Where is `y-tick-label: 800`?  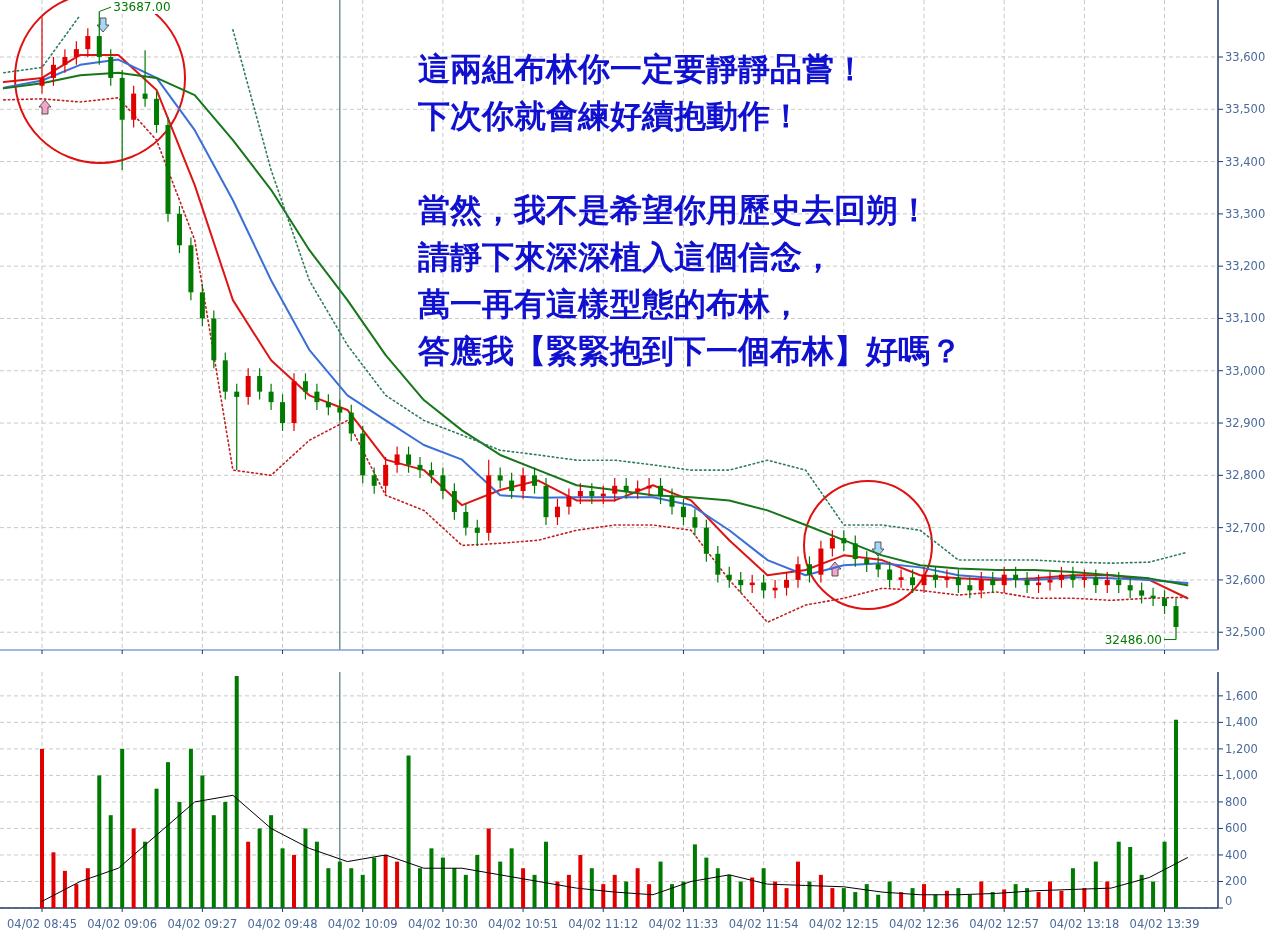 y-tick-label: 800 is located at coordinates (1236, 801).